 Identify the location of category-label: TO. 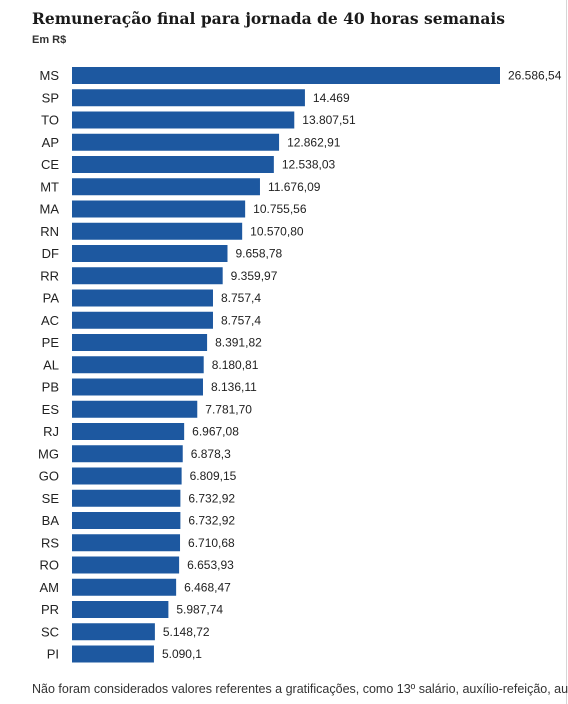
(50, 120).